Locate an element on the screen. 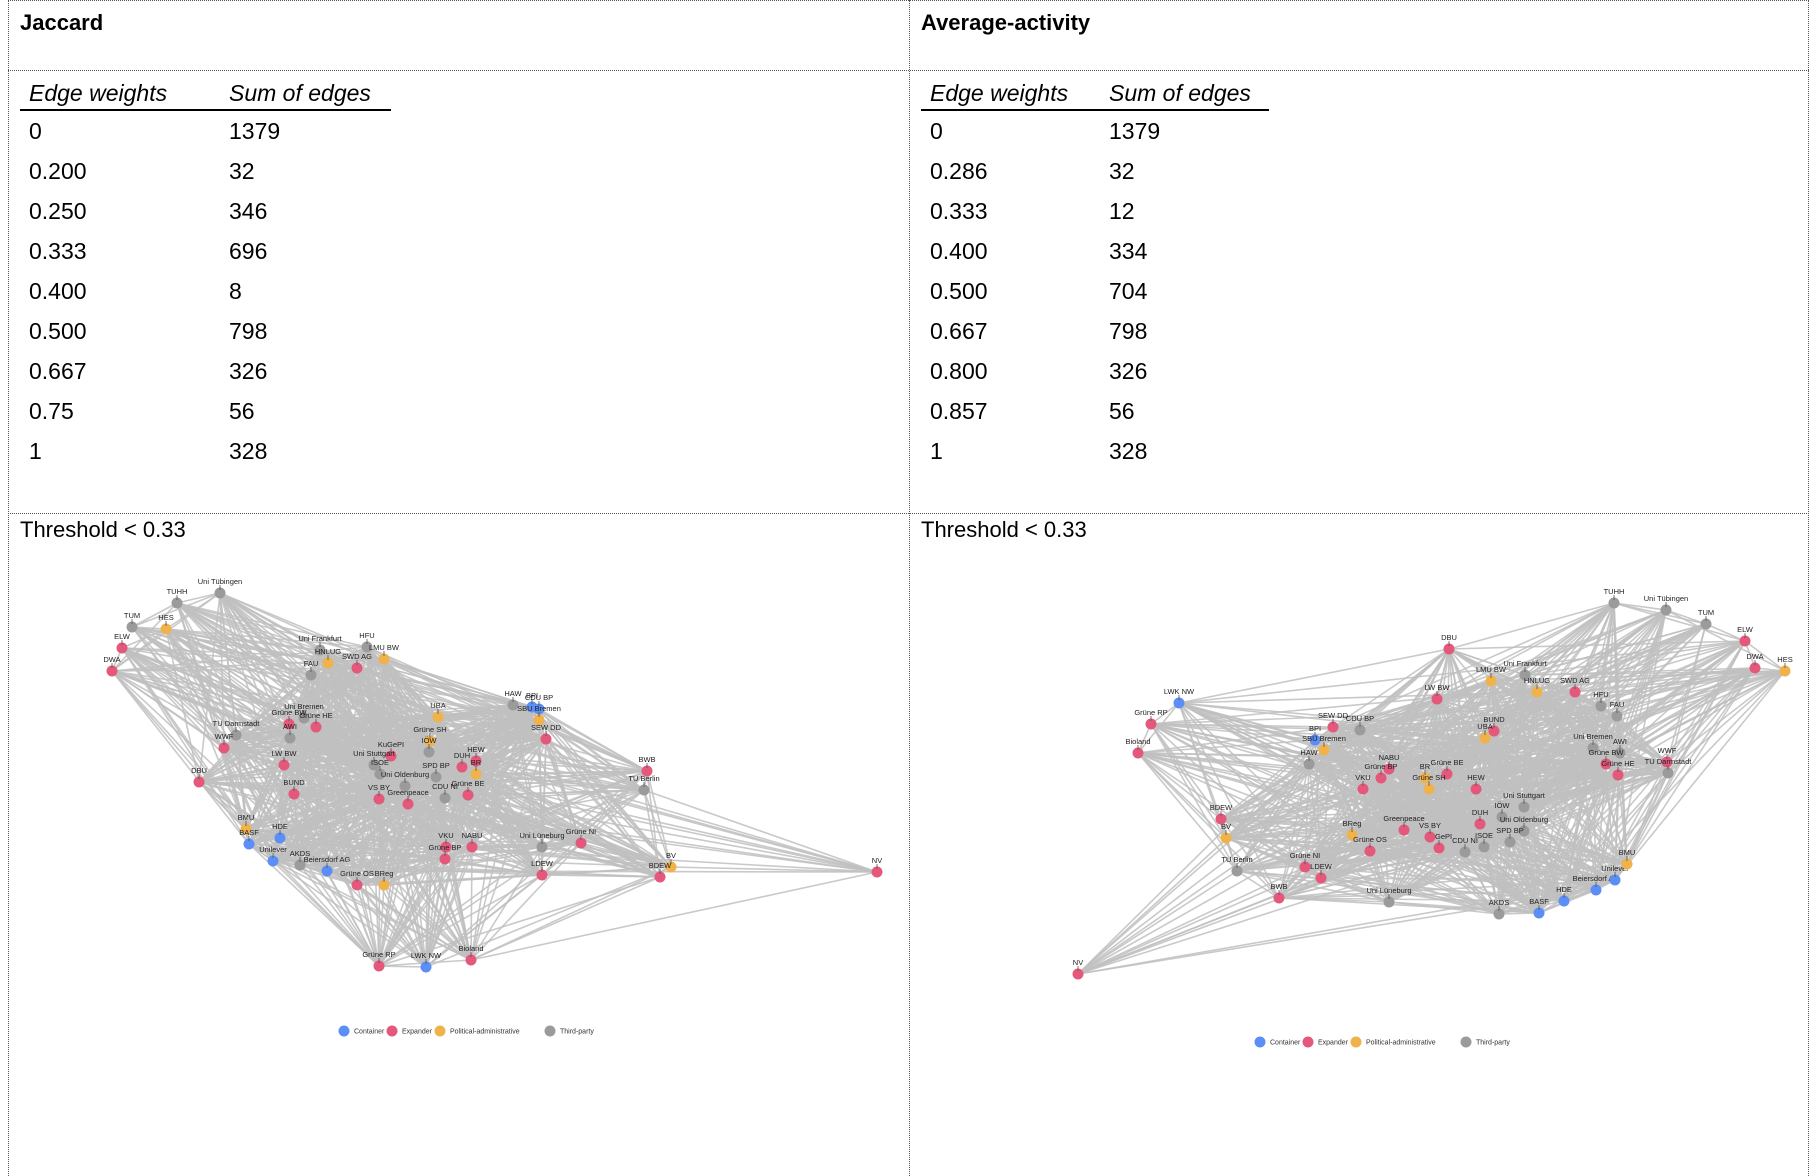  node-label: LMU BW is located at coordinates (384, 647).